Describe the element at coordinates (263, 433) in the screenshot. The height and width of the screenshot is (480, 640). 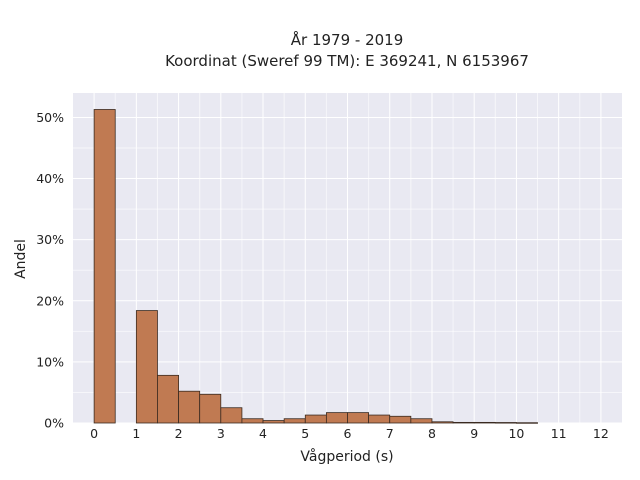
I see `x-tick-label: 4` at that location.